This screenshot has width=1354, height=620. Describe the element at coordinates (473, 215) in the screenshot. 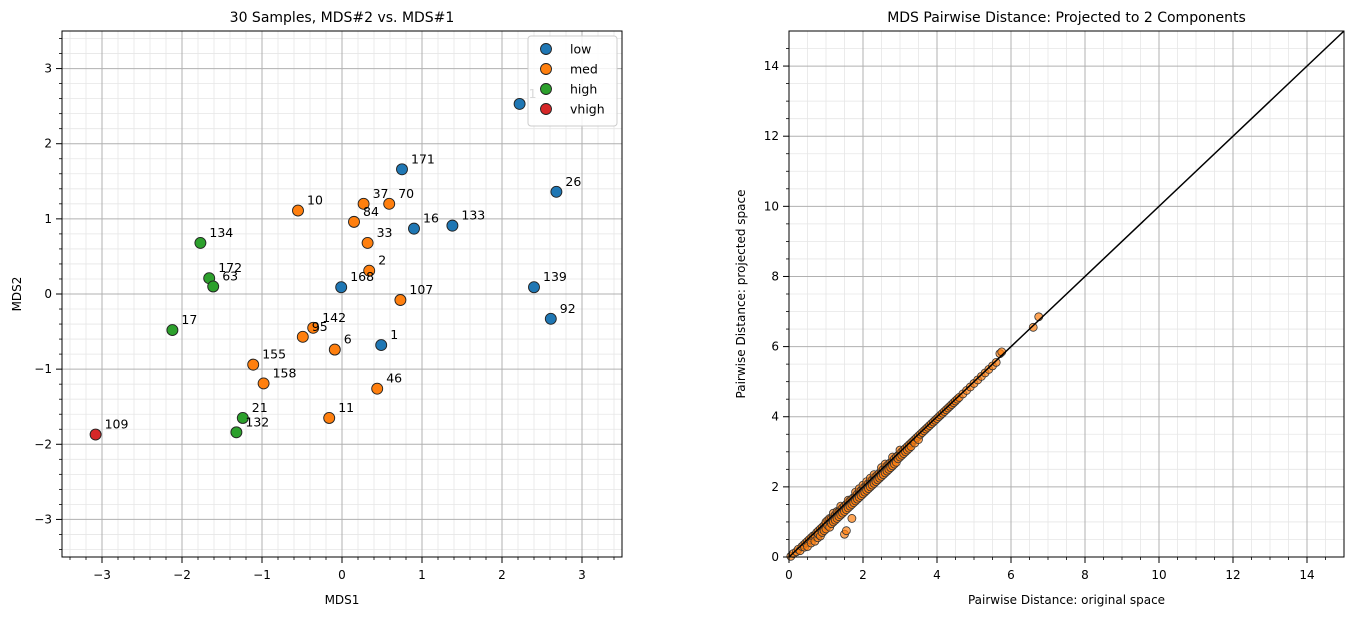

I see `point-label: 133` at that location.